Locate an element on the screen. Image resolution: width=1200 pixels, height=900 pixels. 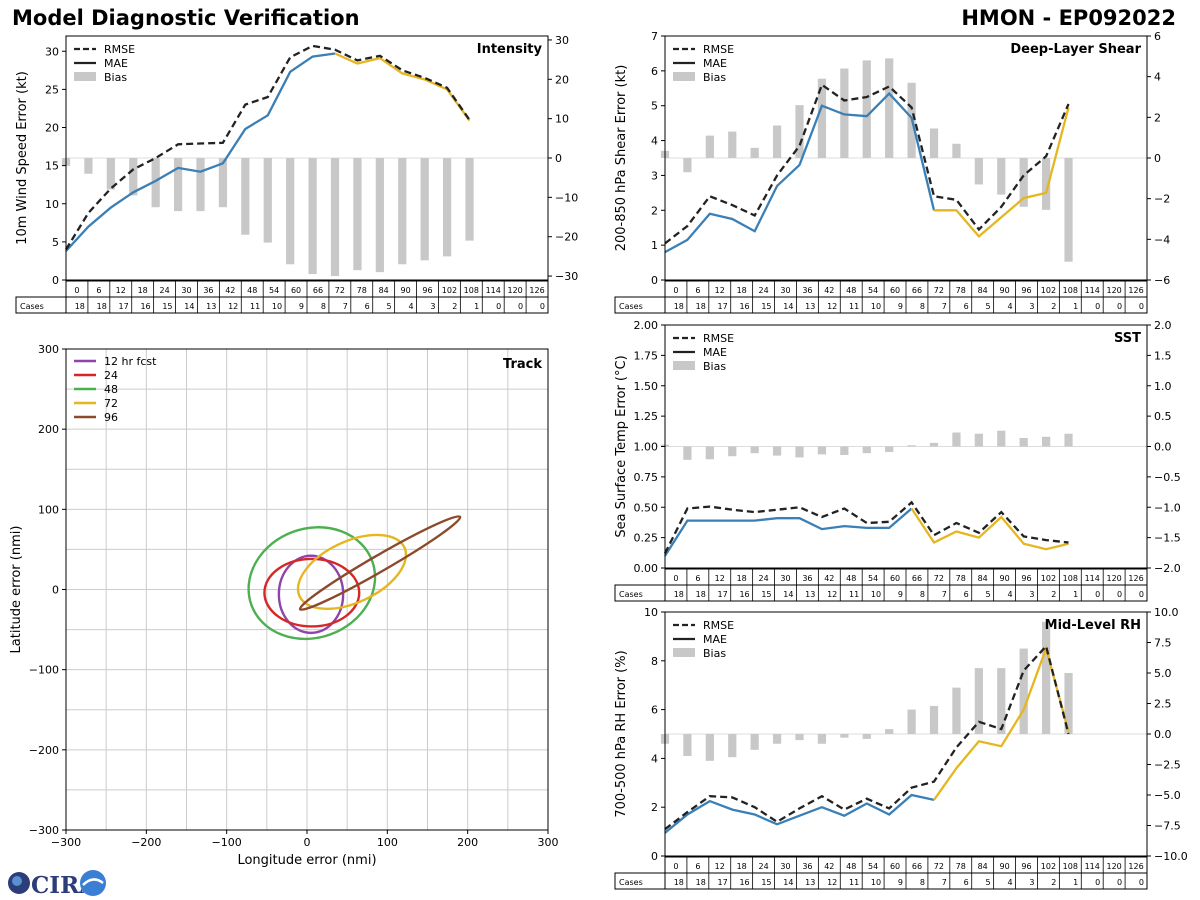
legend-rmse: RMSE is located at coordinates (119, 49).